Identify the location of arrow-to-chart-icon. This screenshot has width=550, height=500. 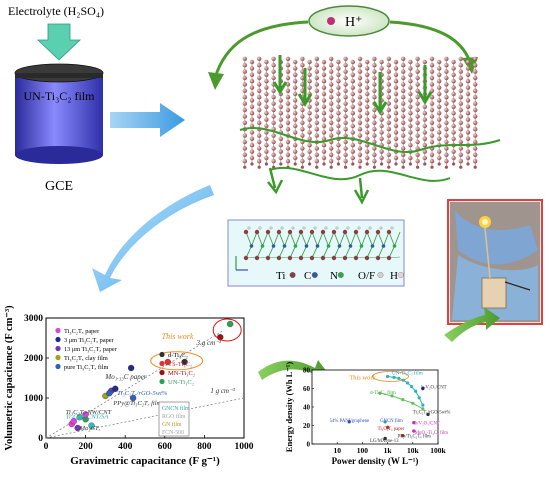
(153, 238).